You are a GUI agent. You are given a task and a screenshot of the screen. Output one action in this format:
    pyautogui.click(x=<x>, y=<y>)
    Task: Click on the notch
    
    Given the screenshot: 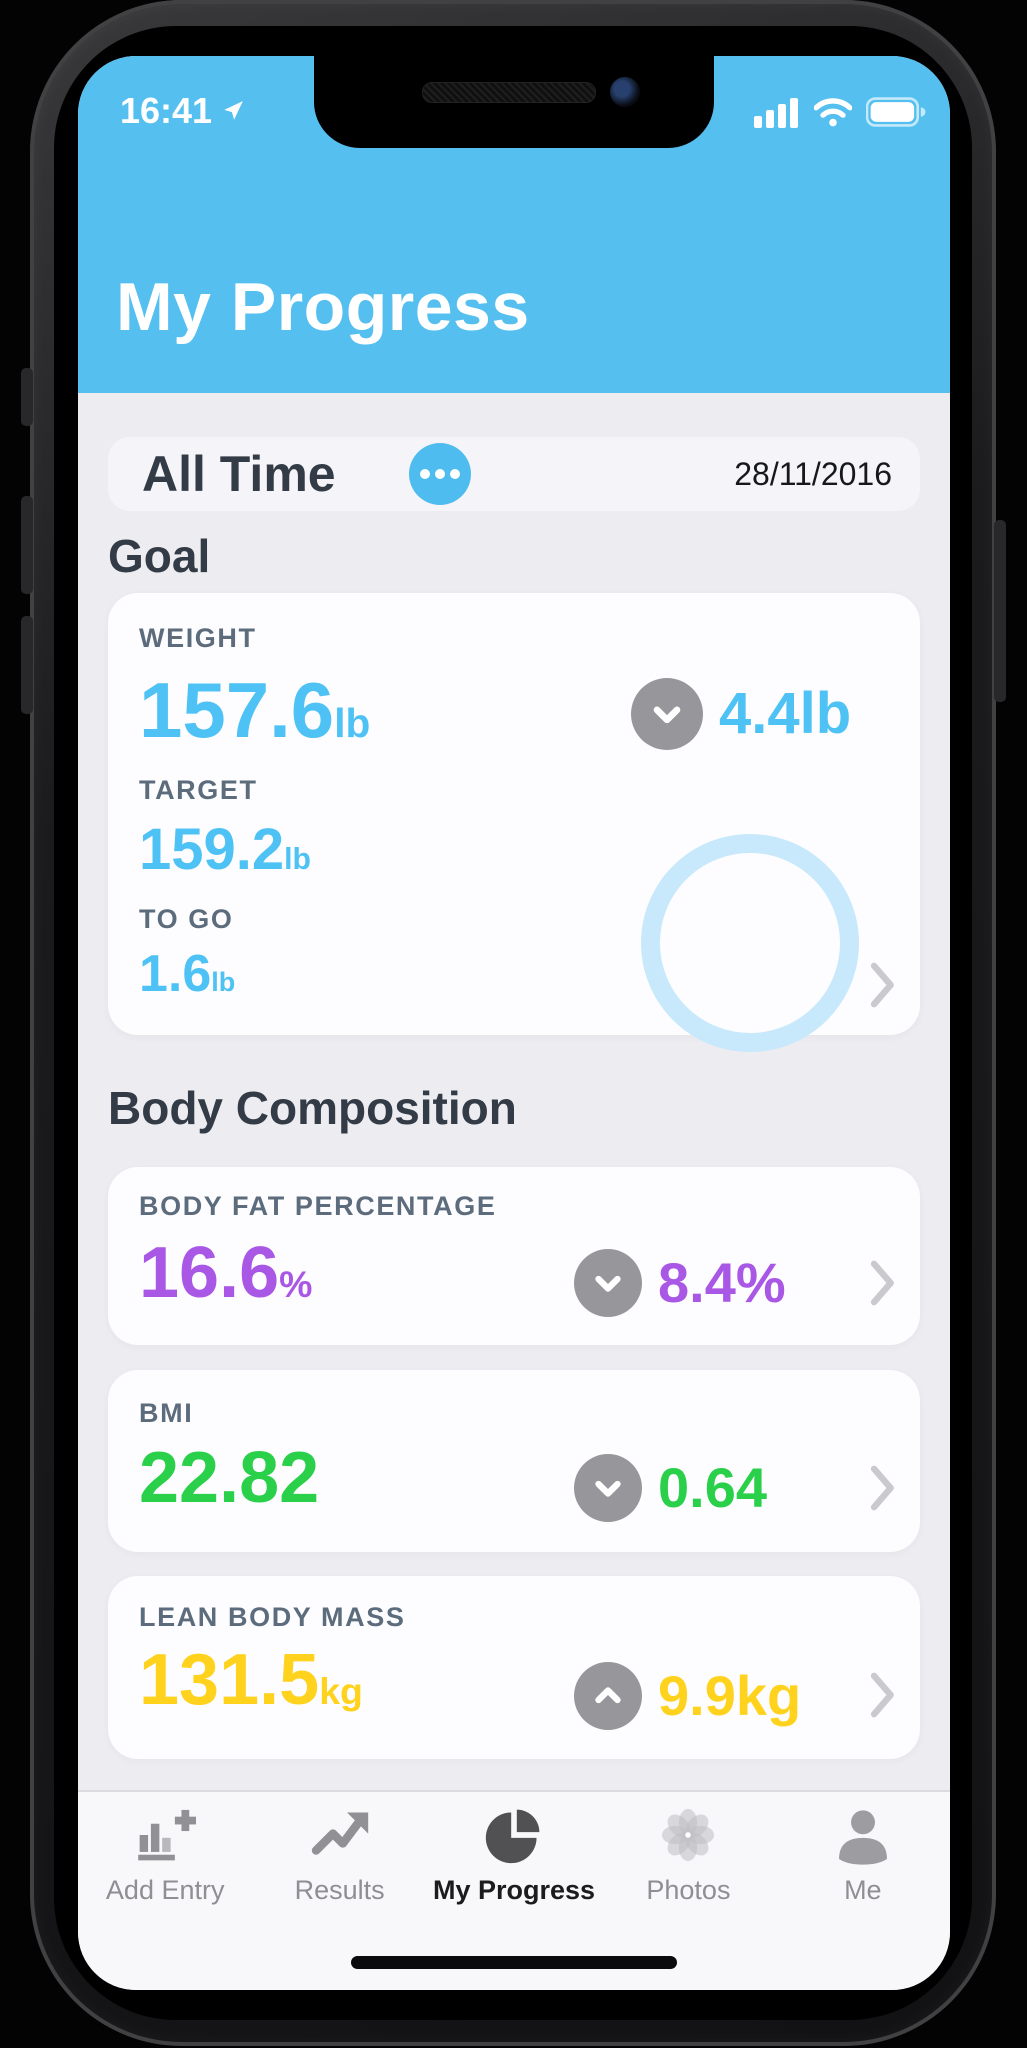 What is the action you would take?
    pyautogui.click(x=514, y=102)
    